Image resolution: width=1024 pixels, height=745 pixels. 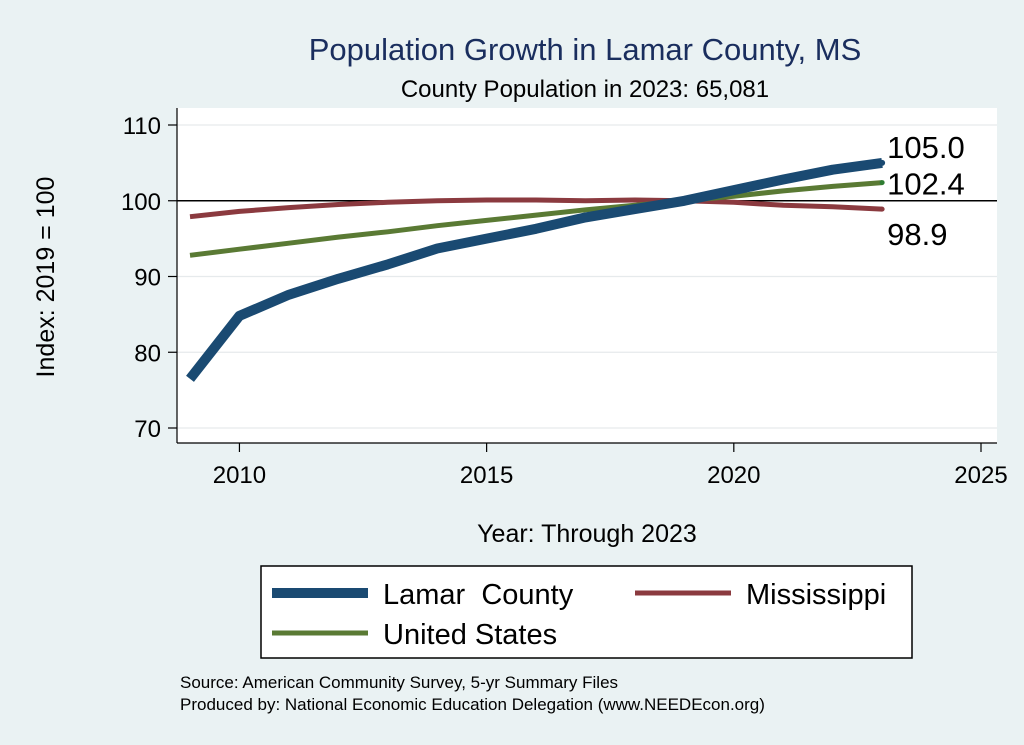 What do you see at coordinates (585, 89) in the screenshot?
I see `chart-subtitle: County Population in 2023: 65,081` at bounding box center [585, 89].